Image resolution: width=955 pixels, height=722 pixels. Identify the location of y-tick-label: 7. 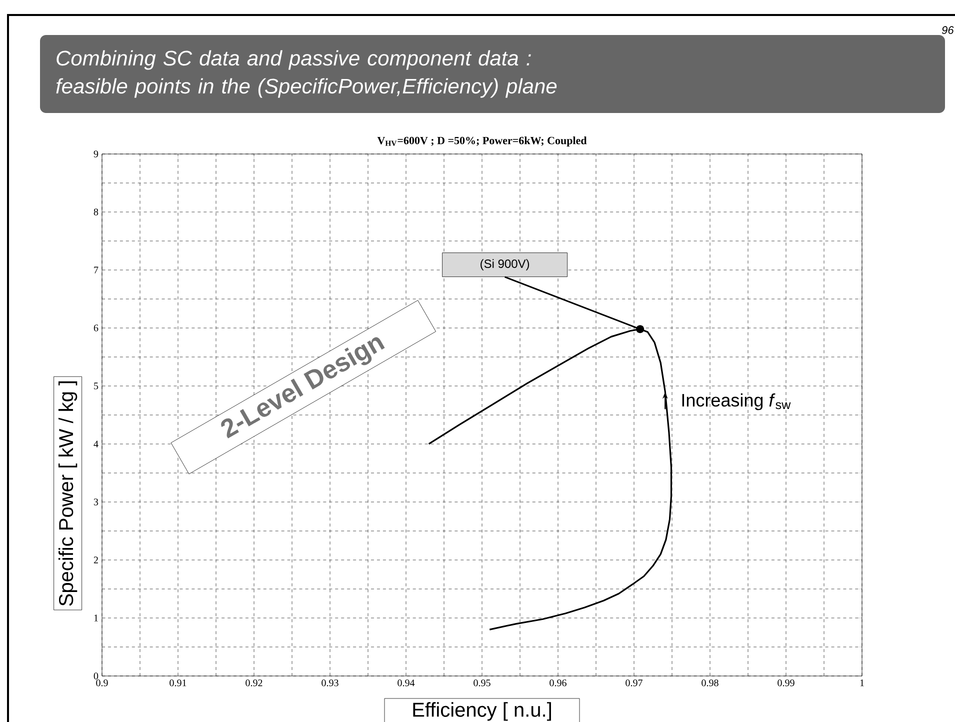
(96, 270).